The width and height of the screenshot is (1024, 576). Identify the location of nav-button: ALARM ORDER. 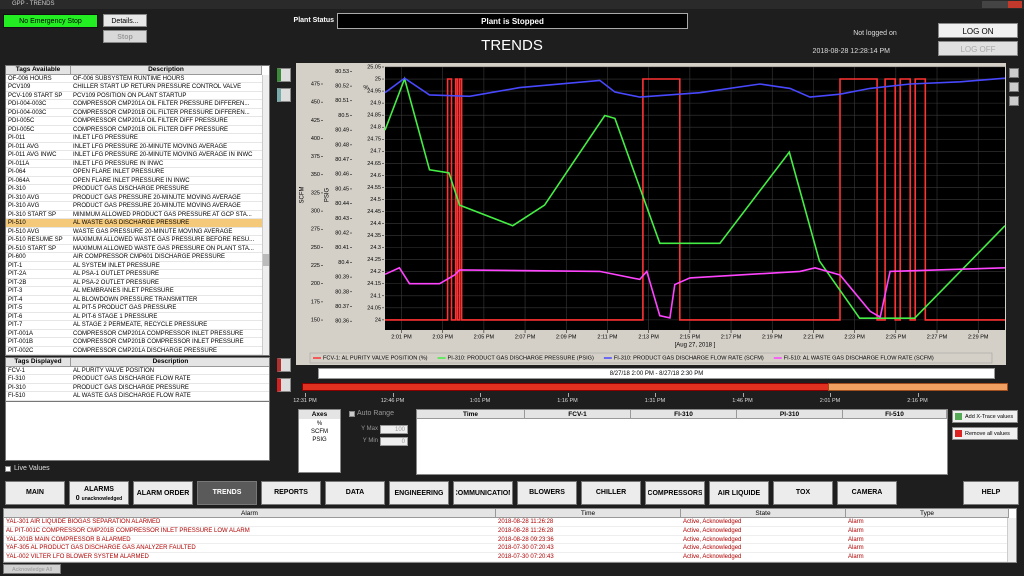
(163, 493).